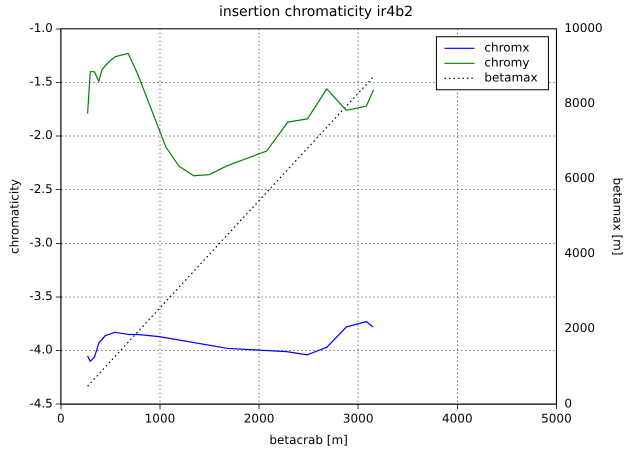 Image resolution: width=634 pixels, height=454 pixels. I want to click on legend-label: chromy, so click(507, 62).